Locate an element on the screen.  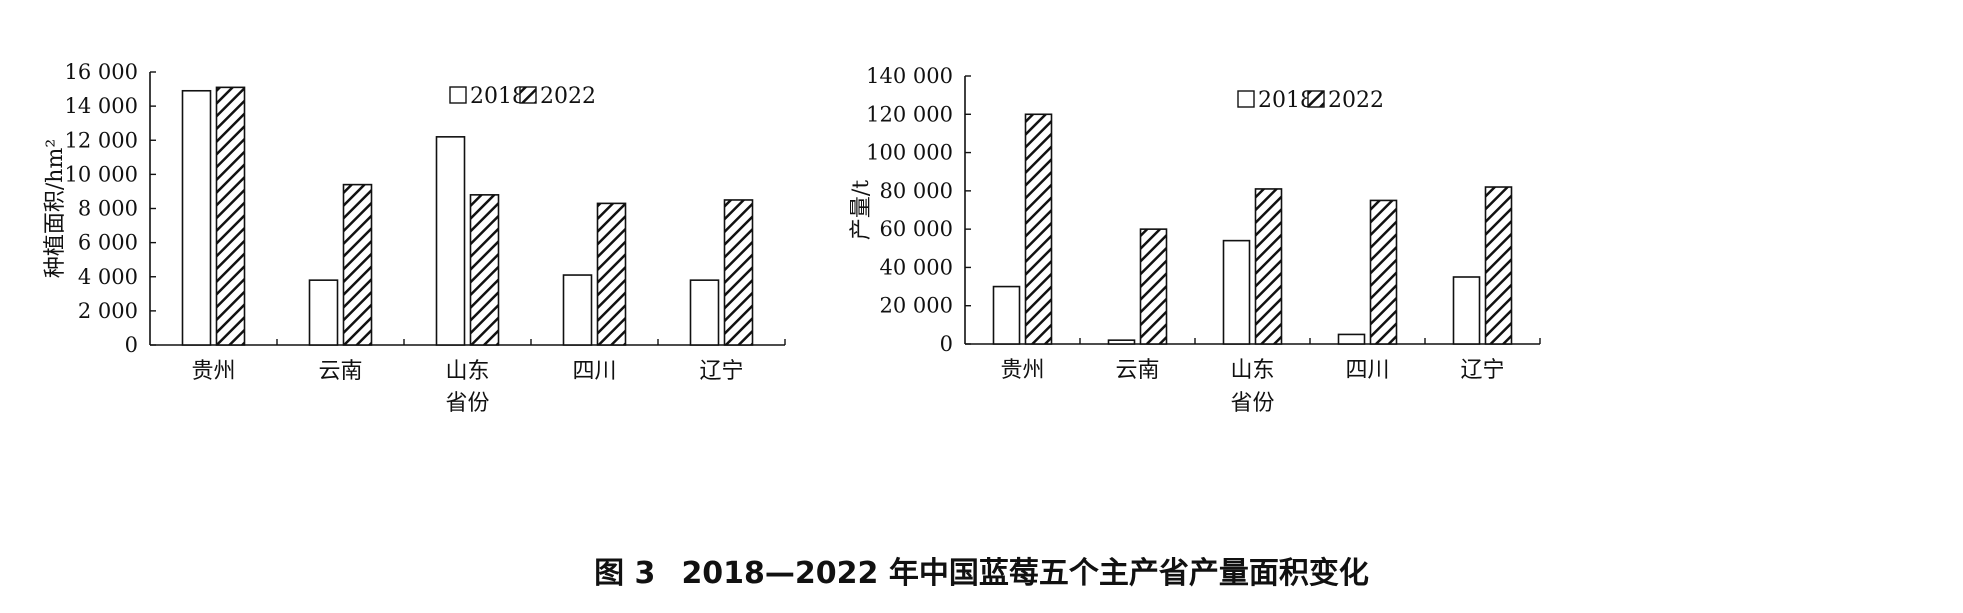
y-tick-label: 8 000 is located at coordinates (108, 209).